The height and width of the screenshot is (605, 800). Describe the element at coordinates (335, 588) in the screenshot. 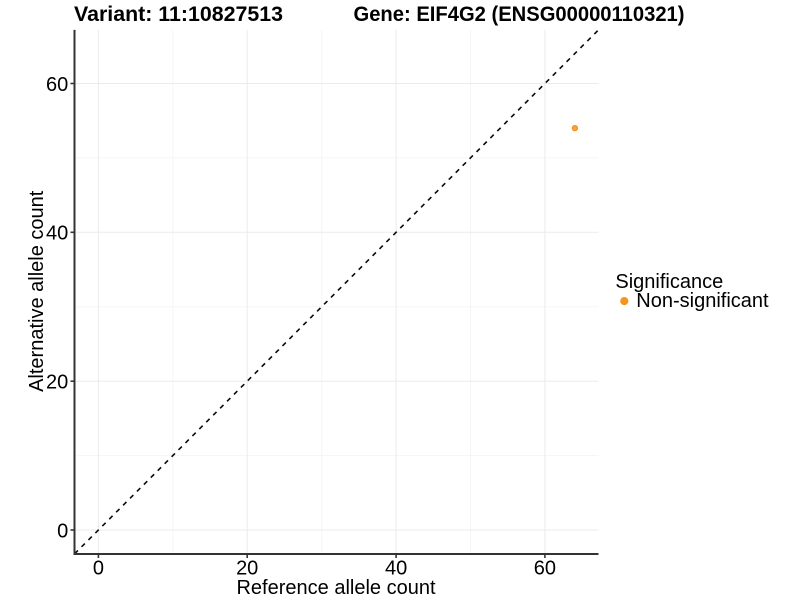

I see `svg-text: Reference allele count` at that location.